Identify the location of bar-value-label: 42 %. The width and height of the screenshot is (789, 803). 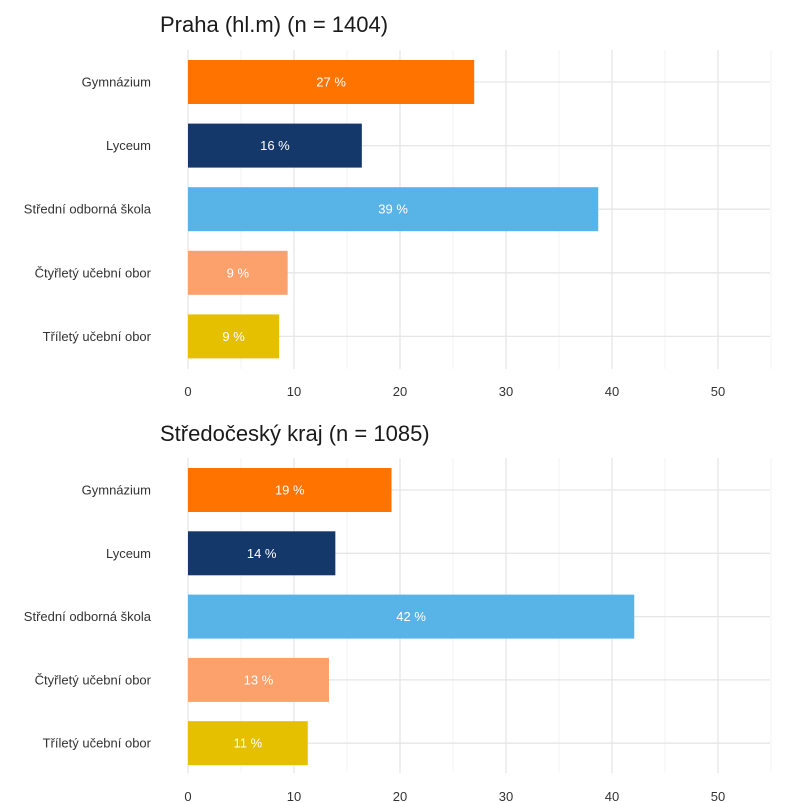
(411, 616).